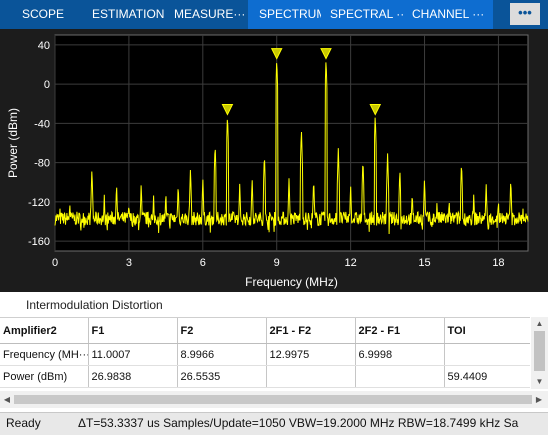  I want to click on x-tick-label: 12, so click(351, 263).